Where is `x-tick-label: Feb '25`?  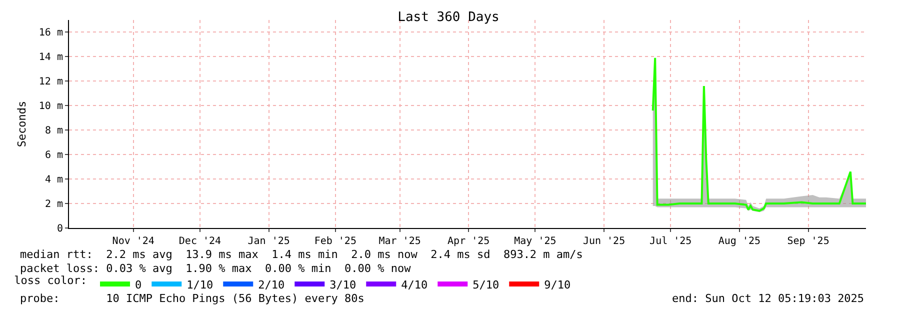
x-tick-label: Feb '25 is located at coordinates (335, 241).